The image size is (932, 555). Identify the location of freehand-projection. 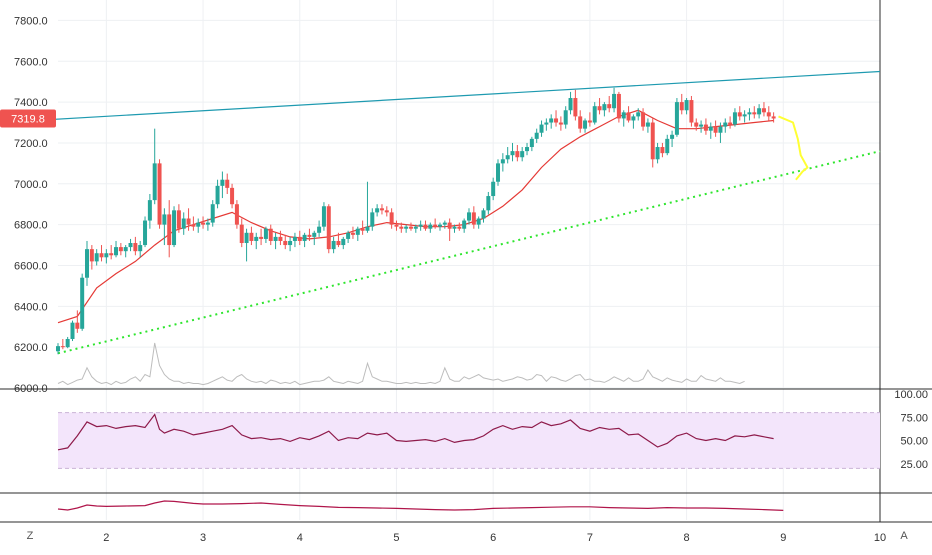
(793, 148).